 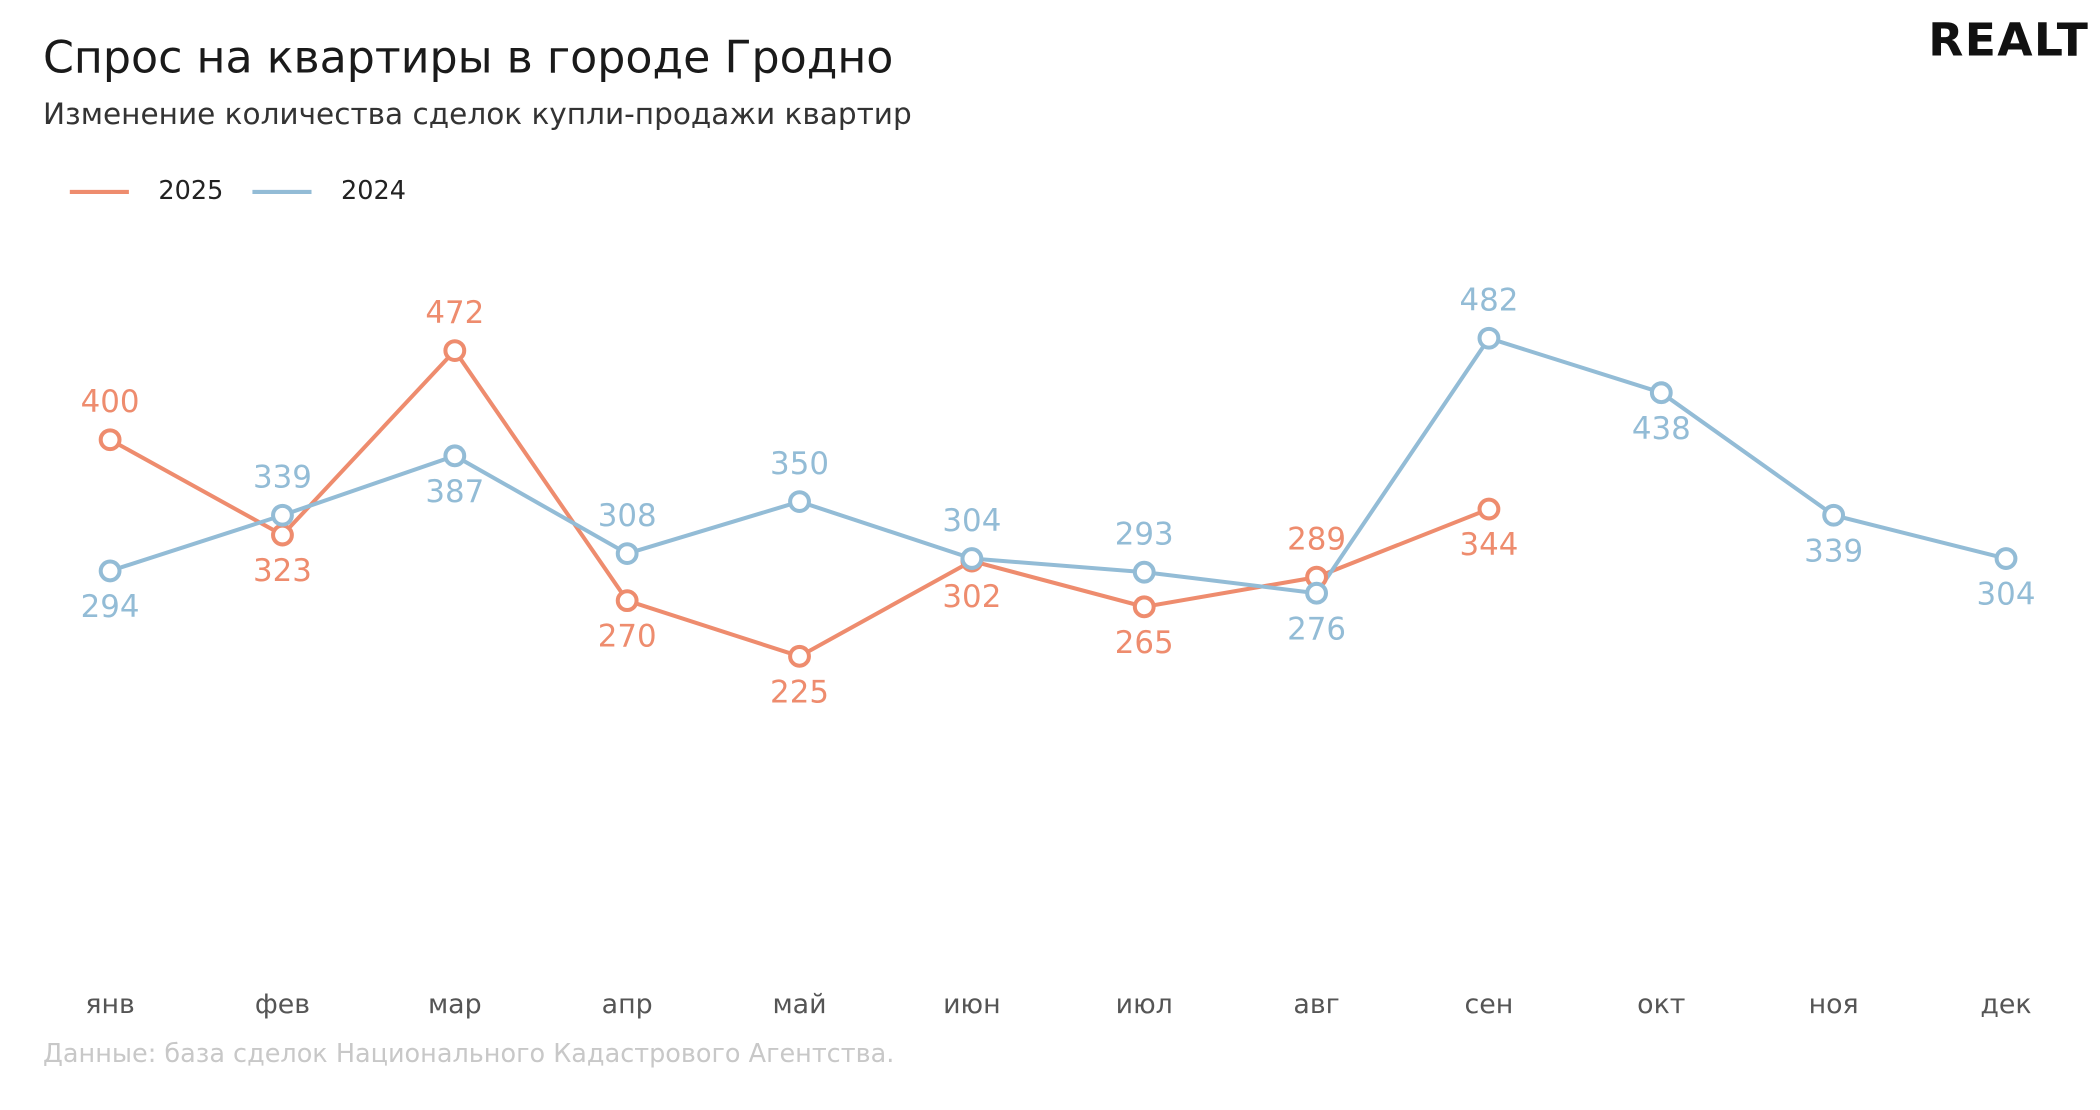 I want to click on data-label: 482, so click(x=1488, y=300).